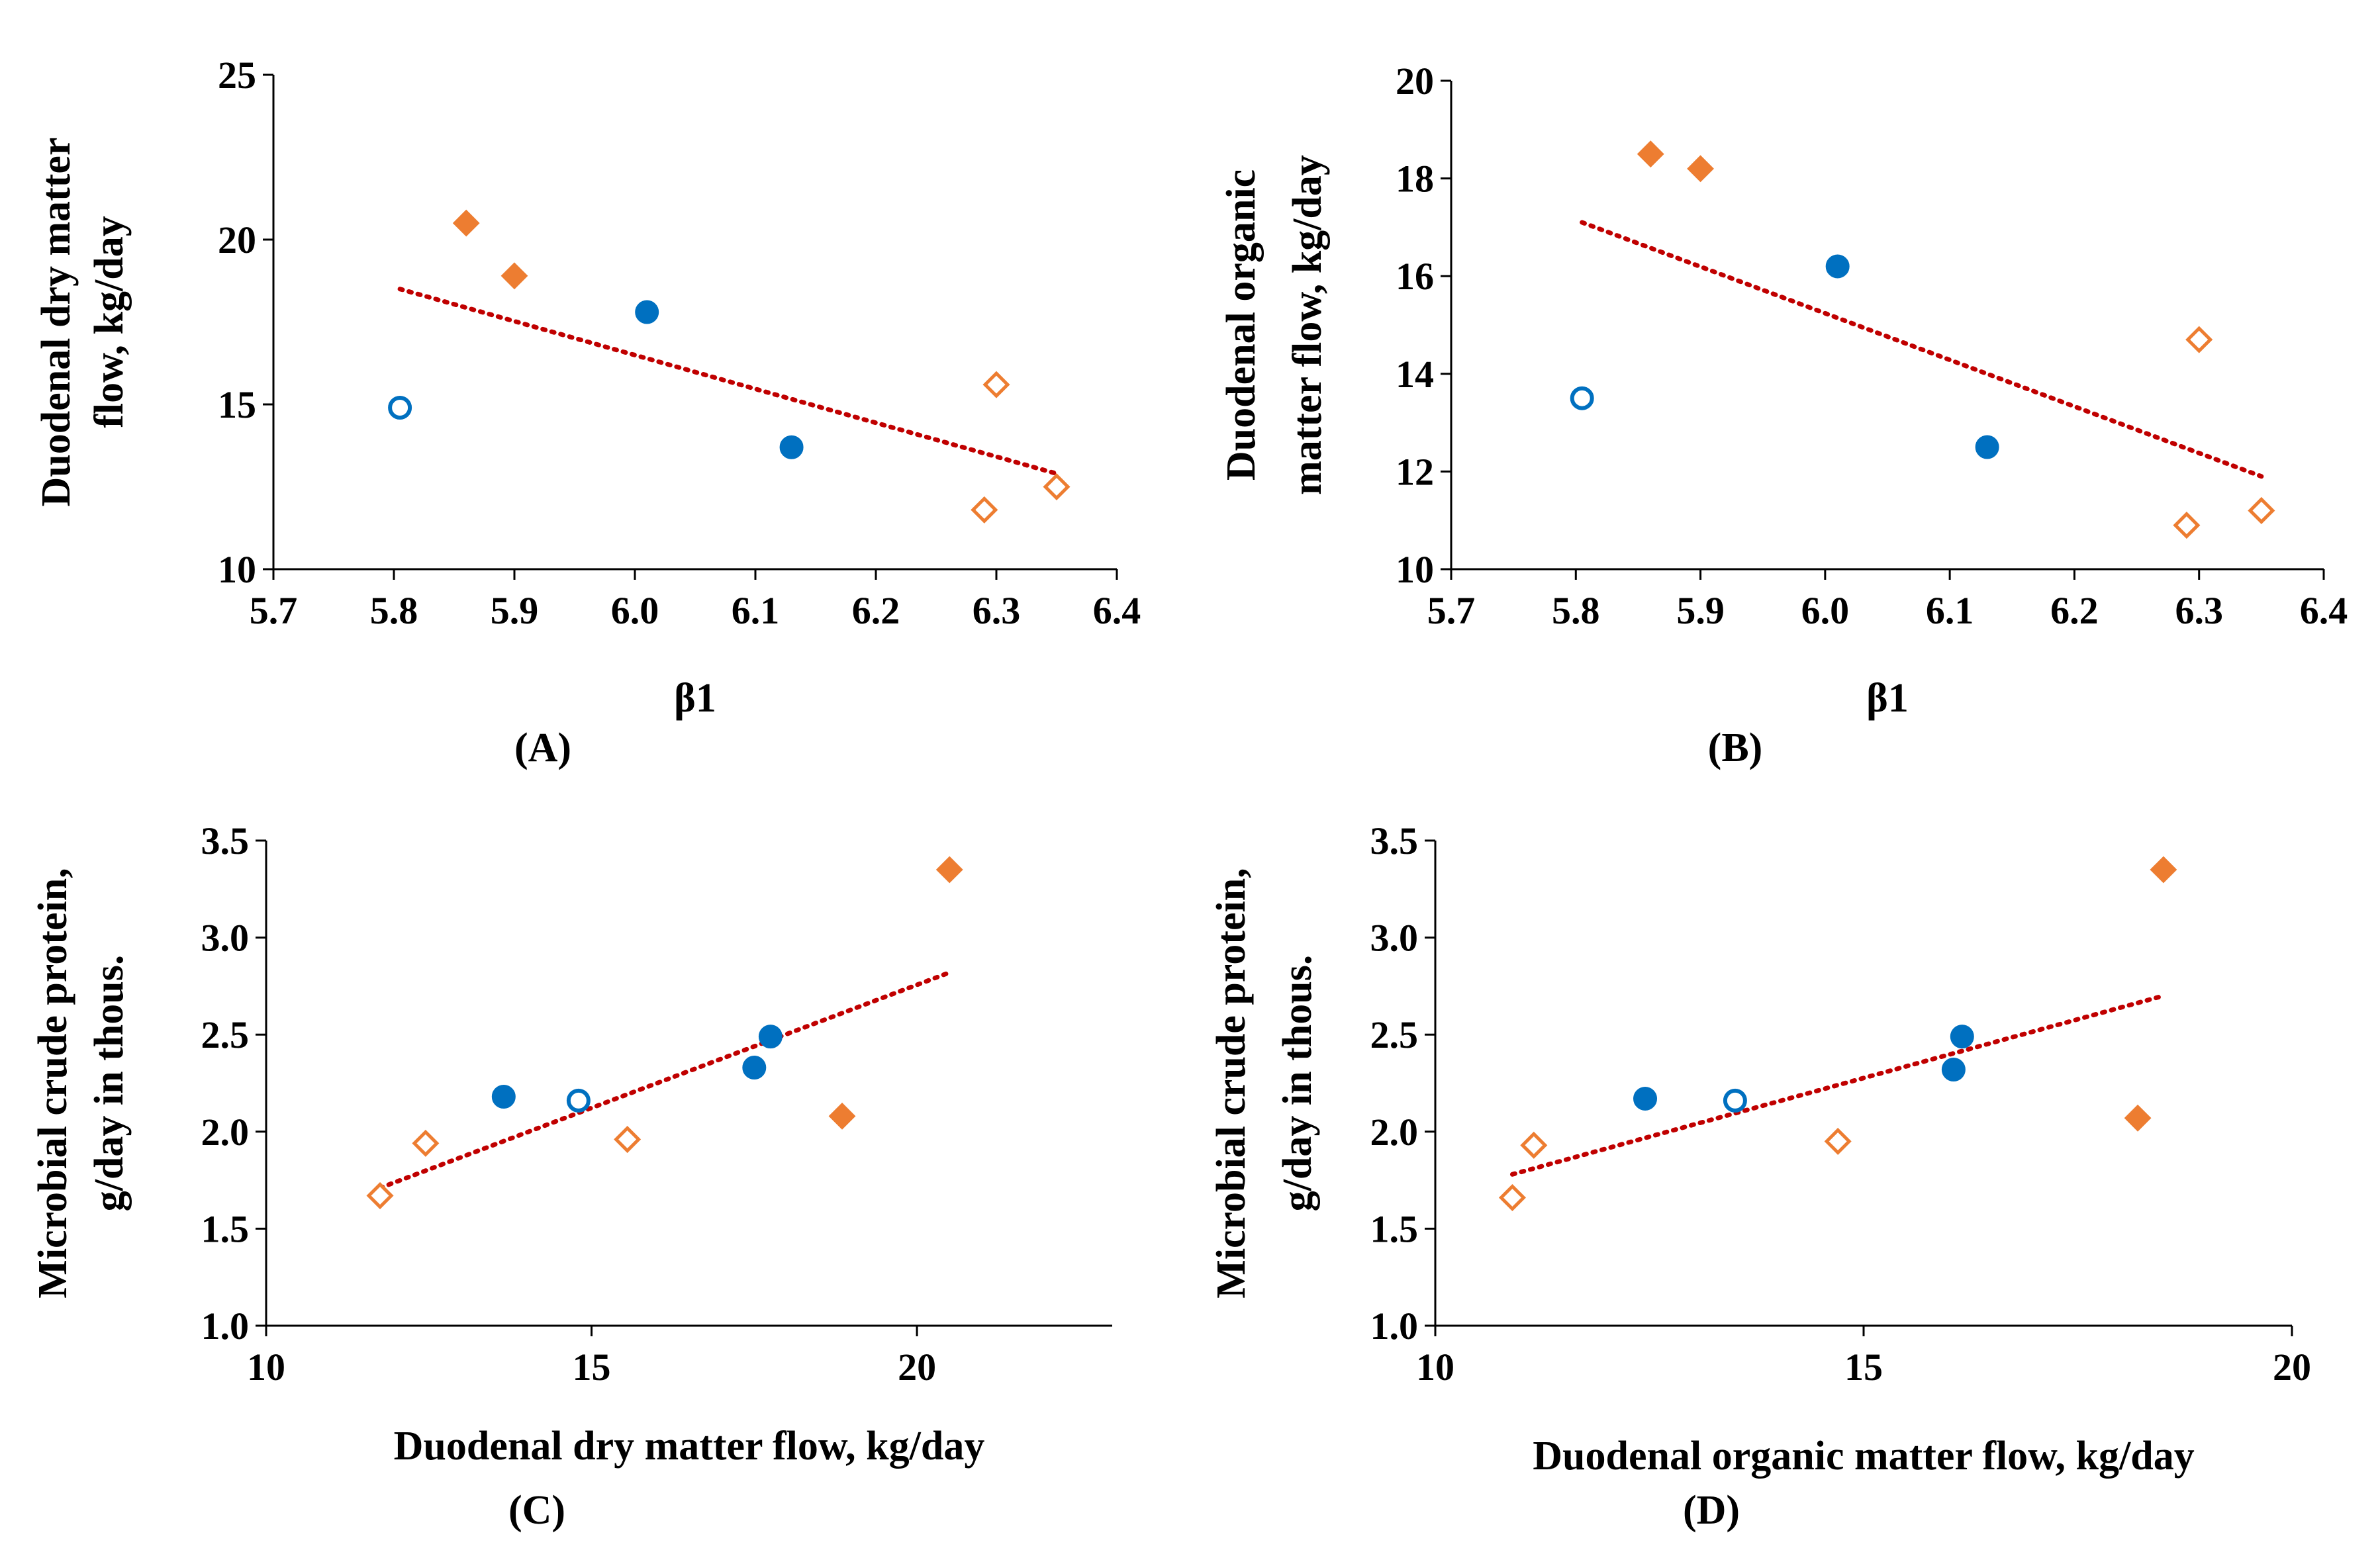 The image size is (2380, 1560). What do you see at coordinates (109, 322) in the screenshot?
I see `y-axis-title-line: flow, kg/day` at bounding box center [109, 322].